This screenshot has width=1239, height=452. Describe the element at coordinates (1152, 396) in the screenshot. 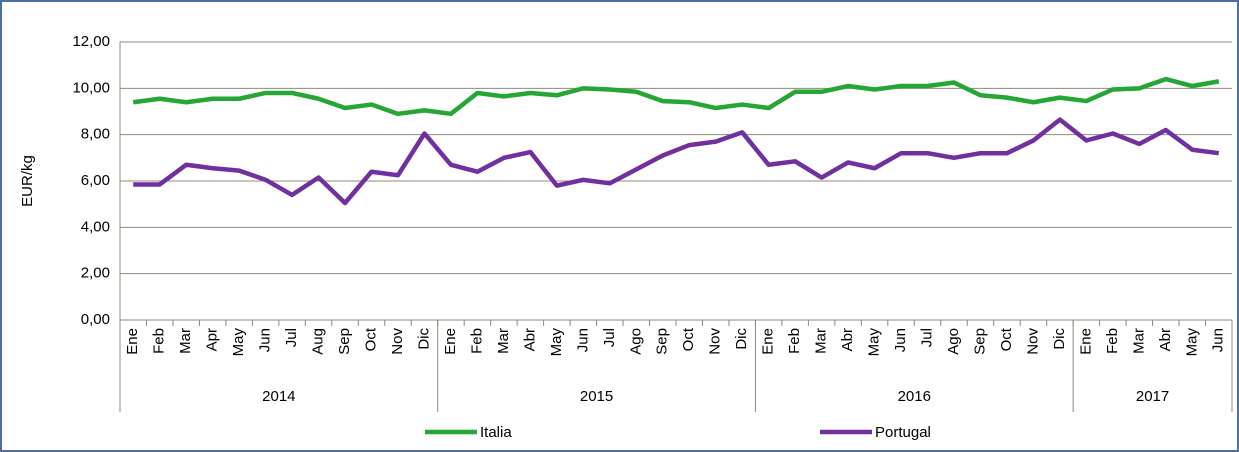

I see `group-label: 2017` at that location.